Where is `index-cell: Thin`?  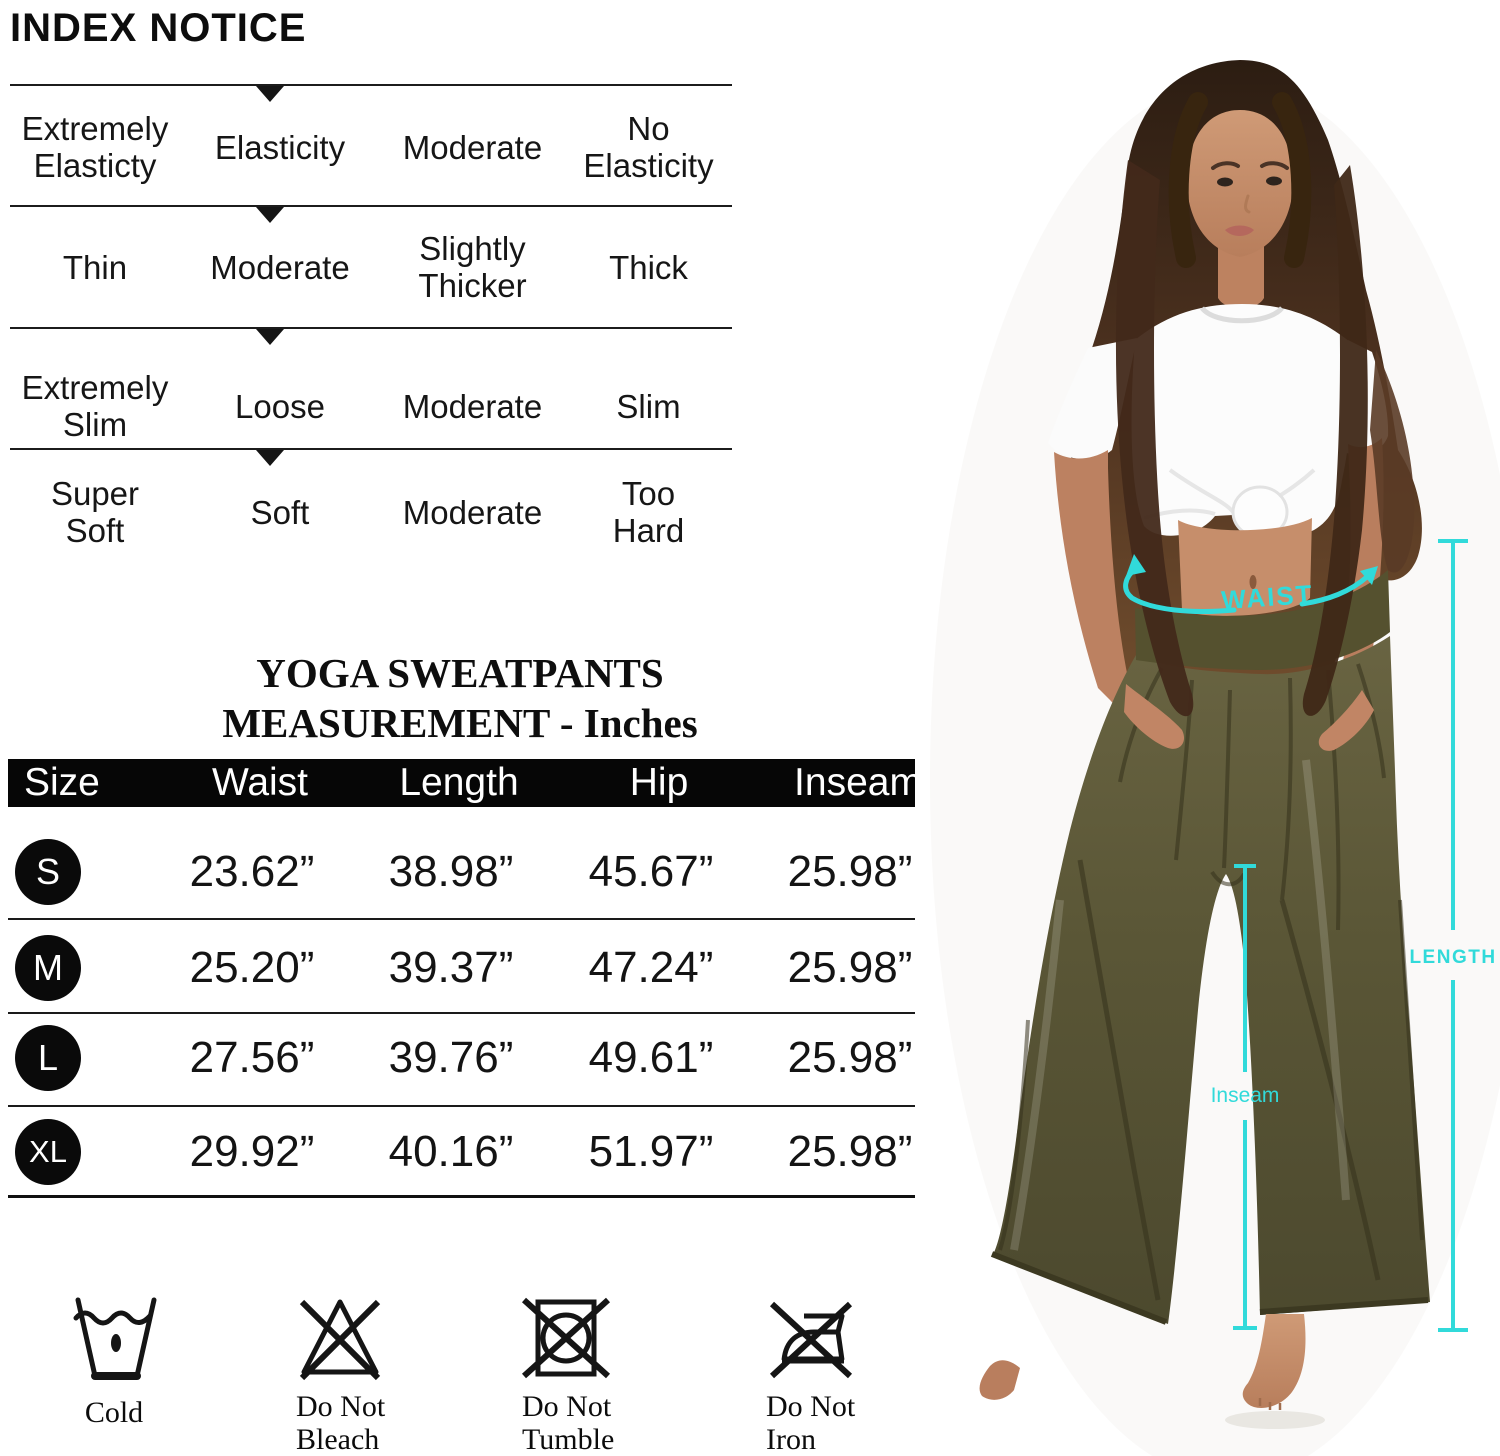 index-cell: Thin is located at coordinates (95, 267).